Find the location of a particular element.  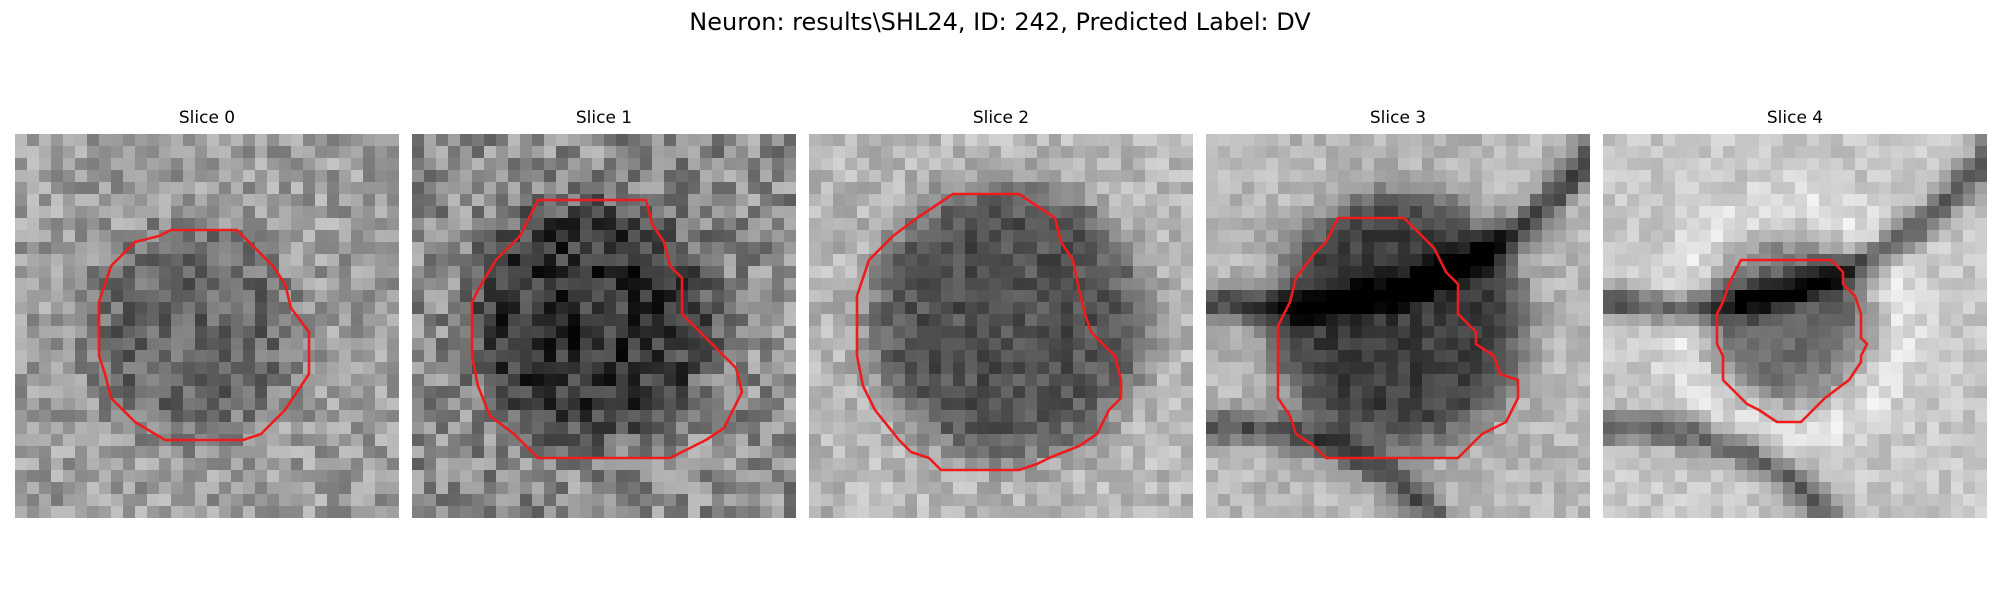

slice-title-4: Slice 4 is located at coordinates (1795, 118).